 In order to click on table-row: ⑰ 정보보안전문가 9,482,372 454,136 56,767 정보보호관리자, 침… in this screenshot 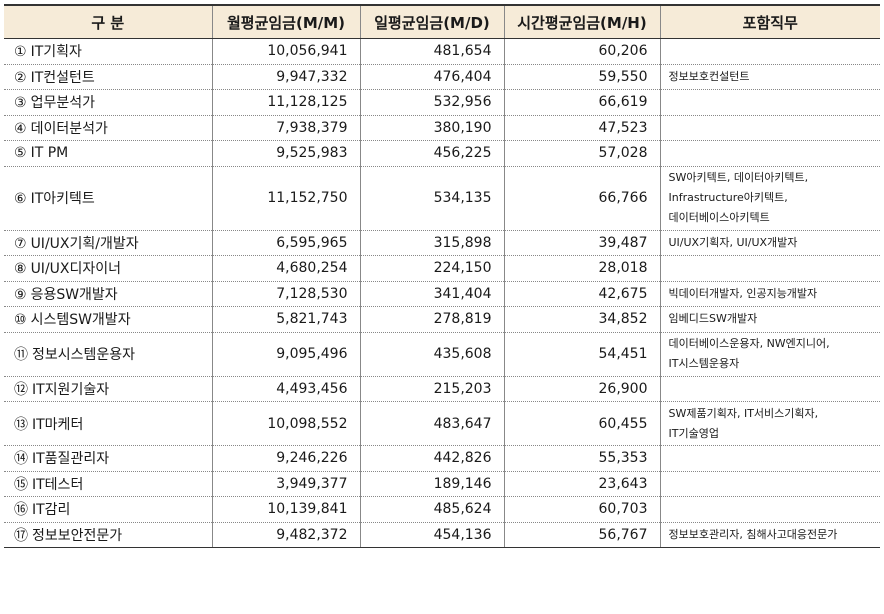, I will do `click(442, 535)`.